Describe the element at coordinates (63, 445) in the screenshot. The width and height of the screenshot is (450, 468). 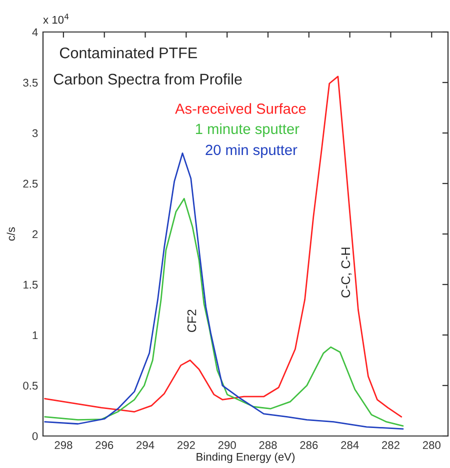
I see `x-tick-label: 298` at that location.